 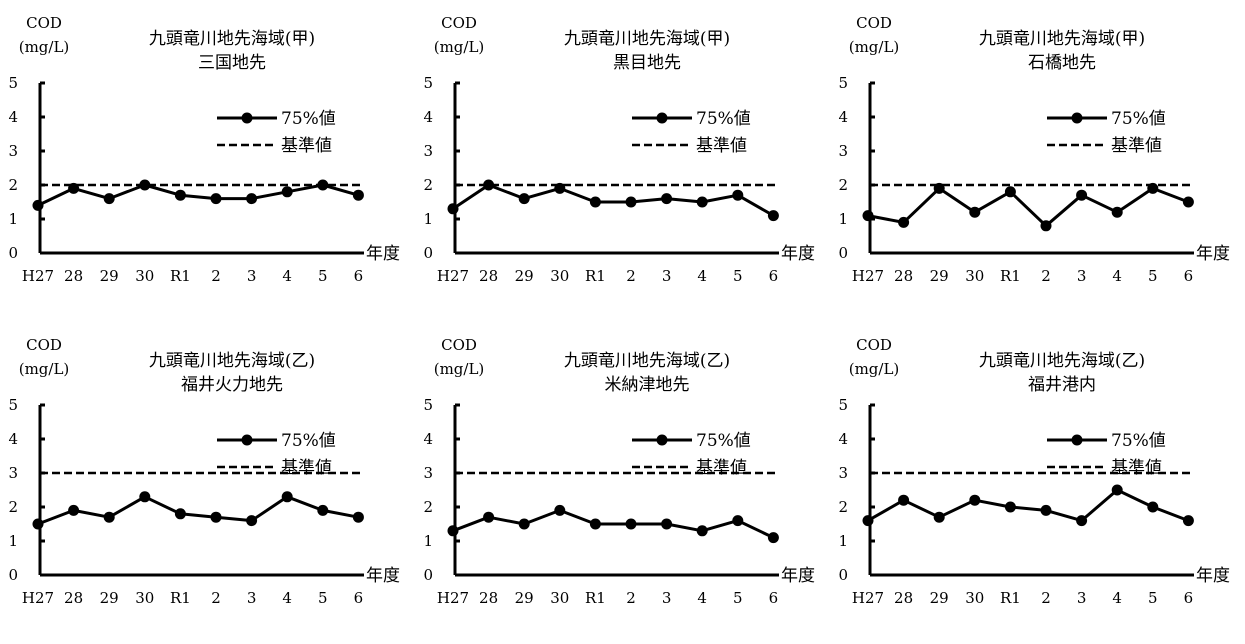 I want to click on chart-subtitle: 福井港内, so click(x=1062, y=385).